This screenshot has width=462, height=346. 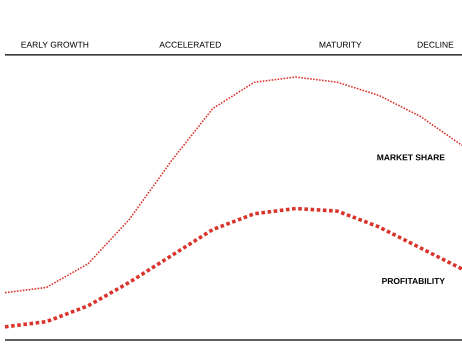 I want to click on text: MARKET SHARE, so click(x=411, y=157).